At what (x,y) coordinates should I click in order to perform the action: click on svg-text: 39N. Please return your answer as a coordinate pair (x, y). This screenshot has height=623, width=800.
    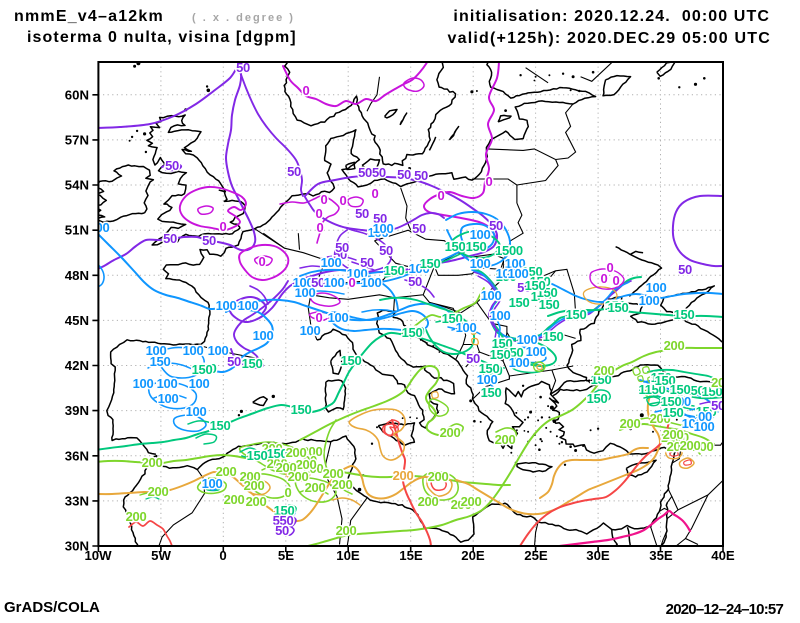
    Looking at the image, I should click on (77, 410).